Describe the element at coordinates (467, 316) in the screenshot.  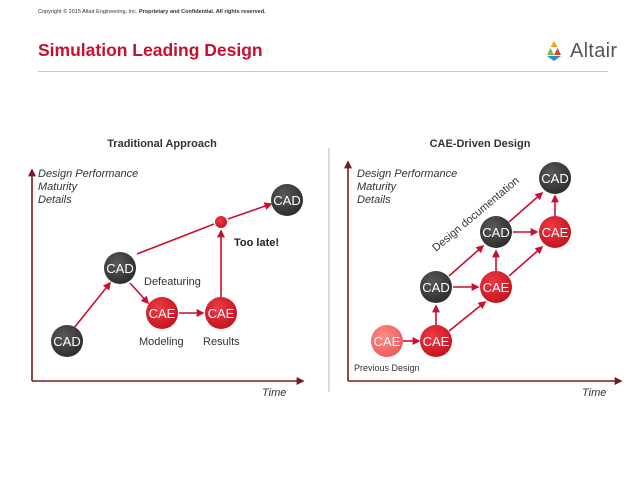
I see `edge-caea-caeb` at that location.